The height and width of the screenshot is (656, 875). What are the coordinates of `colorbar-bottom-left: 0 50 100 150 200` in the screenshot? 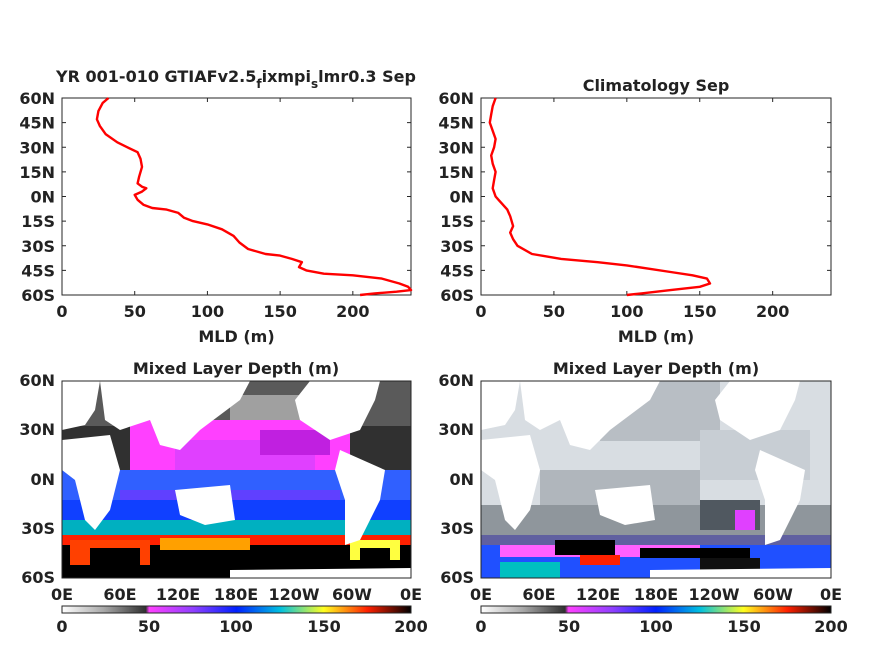 It's located at (242, 620).